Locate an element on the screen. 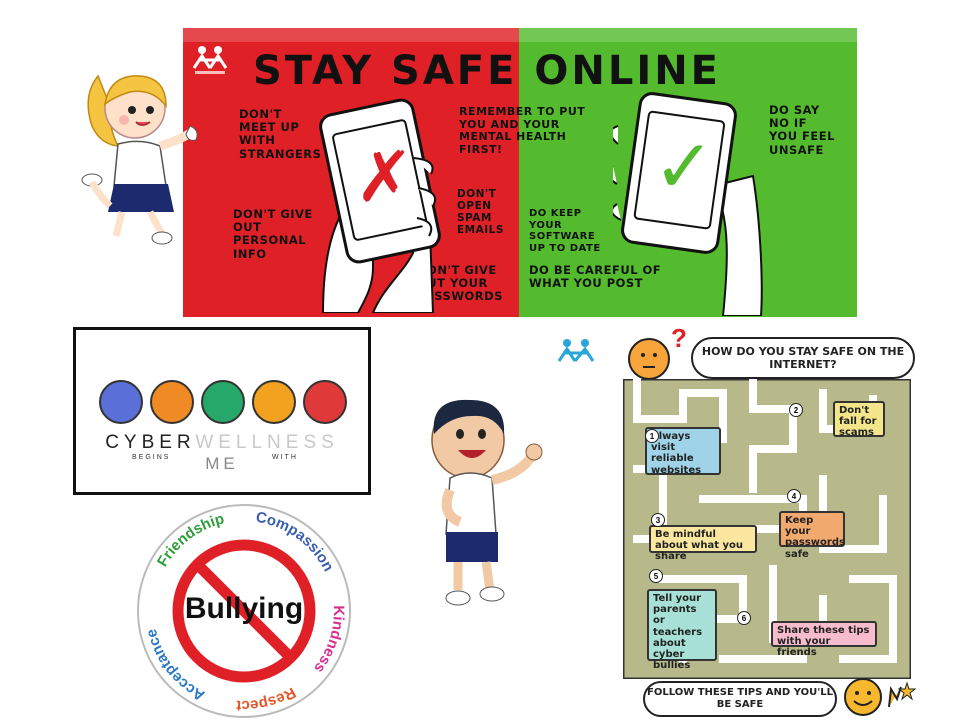 The height and width of the screenshot is (725, 960). cw-with: WITH is located at coordinates (285, 457).